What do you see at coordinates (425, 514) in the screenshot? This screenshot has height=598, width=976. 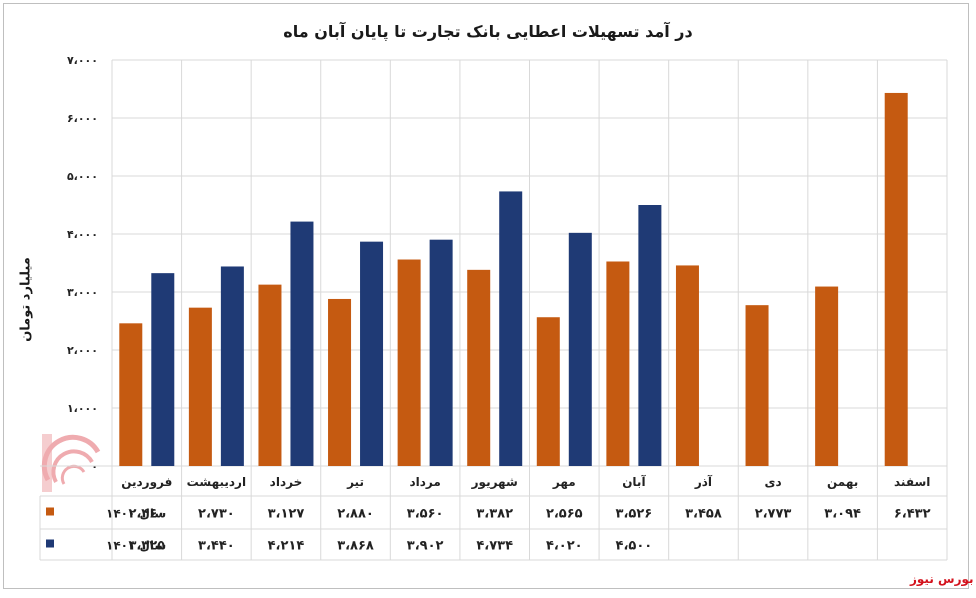 I see `data-table-value: ۳،۵۶۰` at bounding box center [425, 514].